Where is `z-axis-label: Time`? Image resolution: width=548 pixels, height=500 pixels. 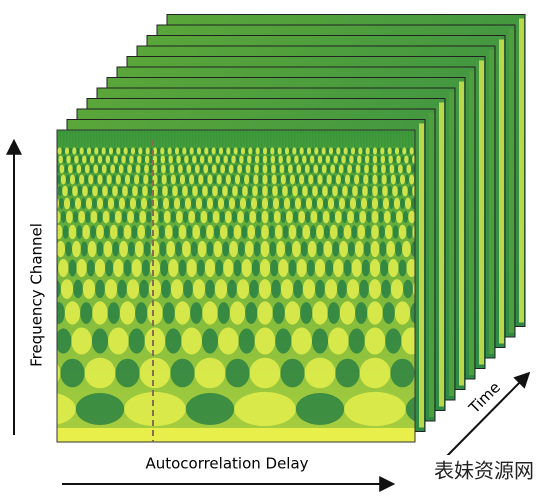 z-axis-label: Time is located at coordinates (484, 397).